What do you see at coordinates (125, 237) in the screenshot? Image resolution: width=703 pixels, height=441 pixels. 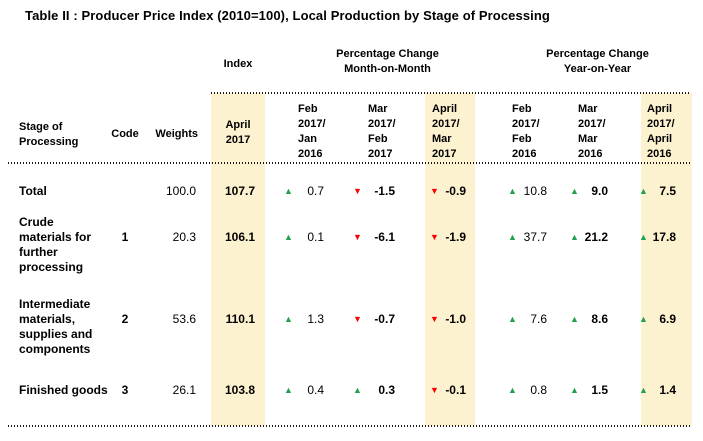 I see `code-cell: 1` at bounding box center [125, 237].